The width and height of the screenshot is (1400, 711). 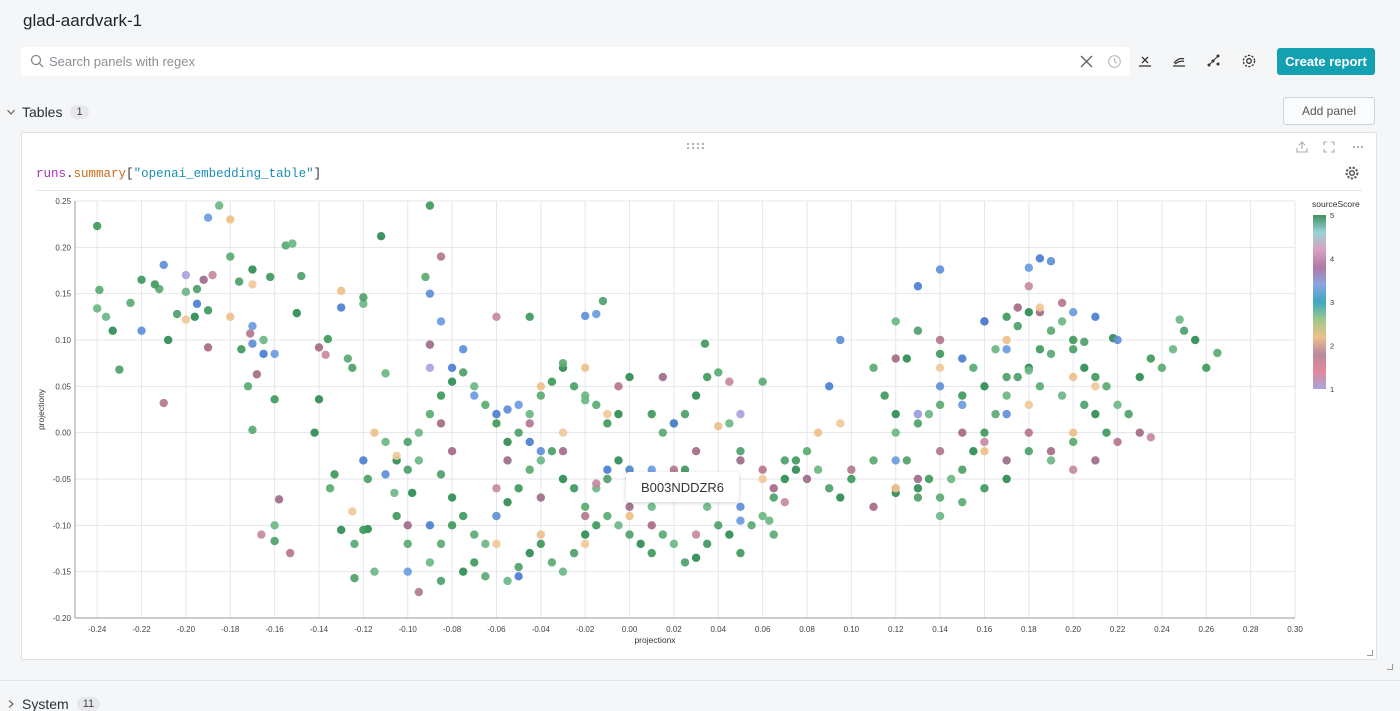 I want to click on section-system-count: 11, so click(x=88, y=704).